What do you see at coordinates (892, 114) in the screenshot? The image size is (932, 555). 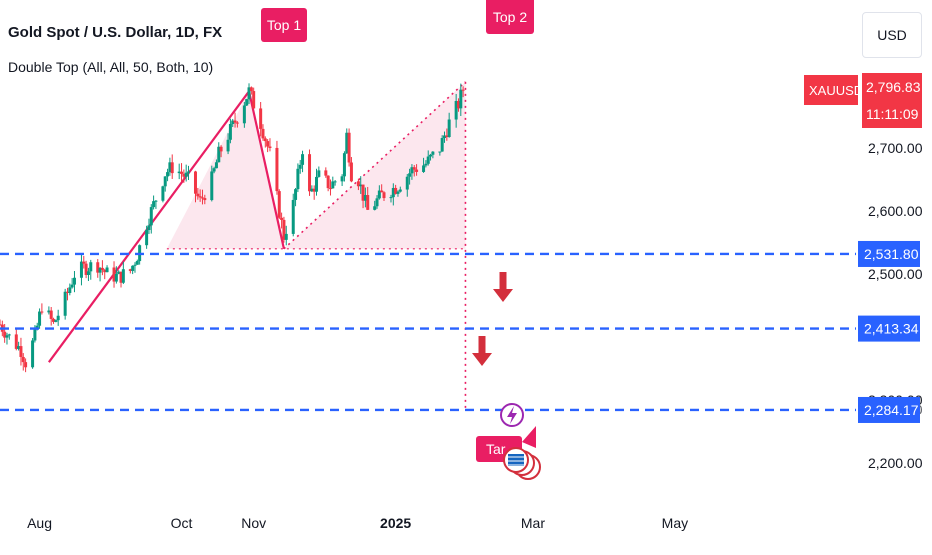 I see `countdown-text: 11:11:09` at bounding box center [892, 114].